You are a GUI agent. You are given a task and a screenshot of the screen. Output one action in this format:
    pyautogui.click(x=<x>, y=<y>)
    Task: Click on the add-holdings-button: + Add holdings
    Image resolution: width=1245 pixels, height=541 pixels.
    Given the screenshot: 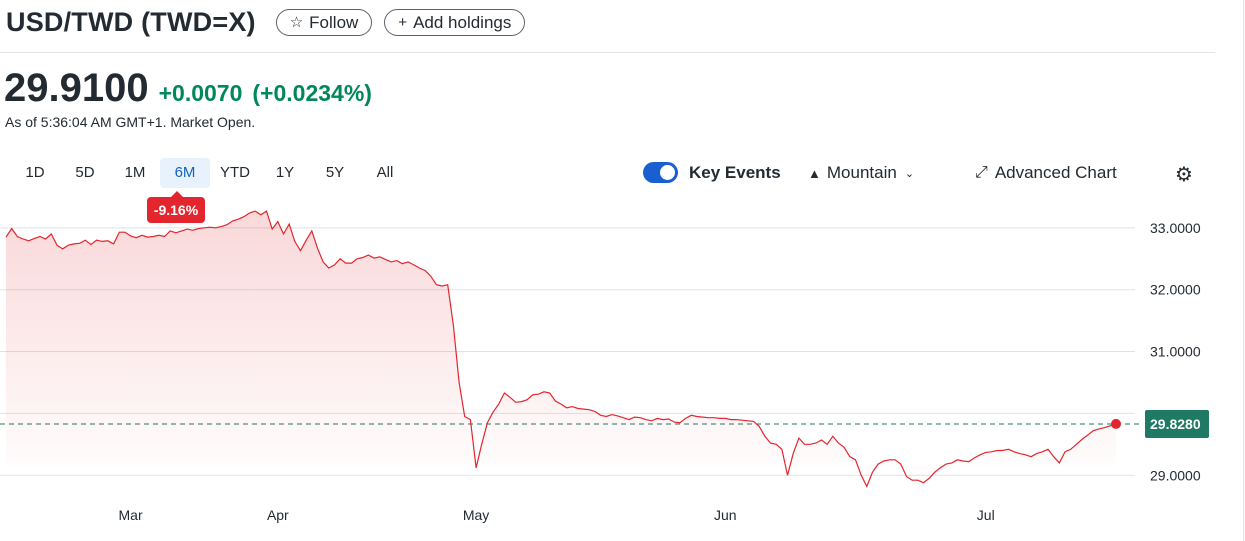 What is the action you would take?
    pyautogui.click(x=455, y=22)
    